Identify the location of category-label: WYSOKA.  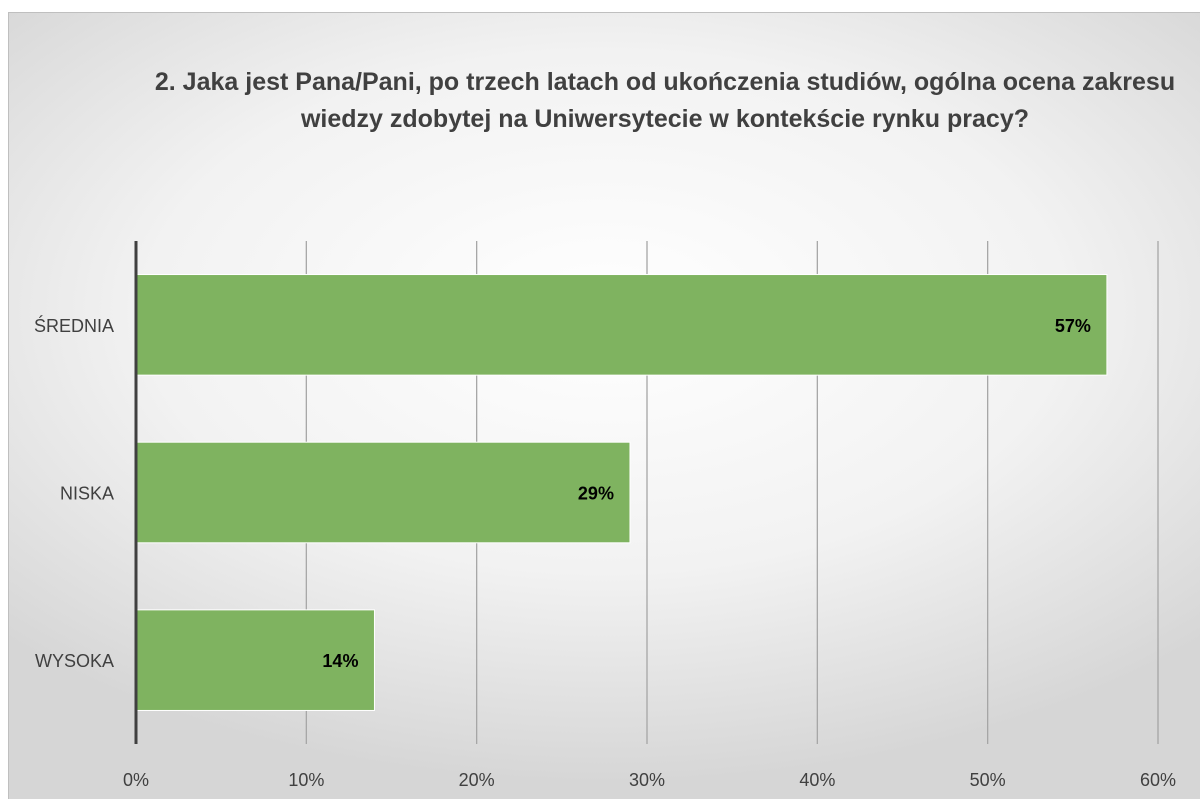
(74, 661).